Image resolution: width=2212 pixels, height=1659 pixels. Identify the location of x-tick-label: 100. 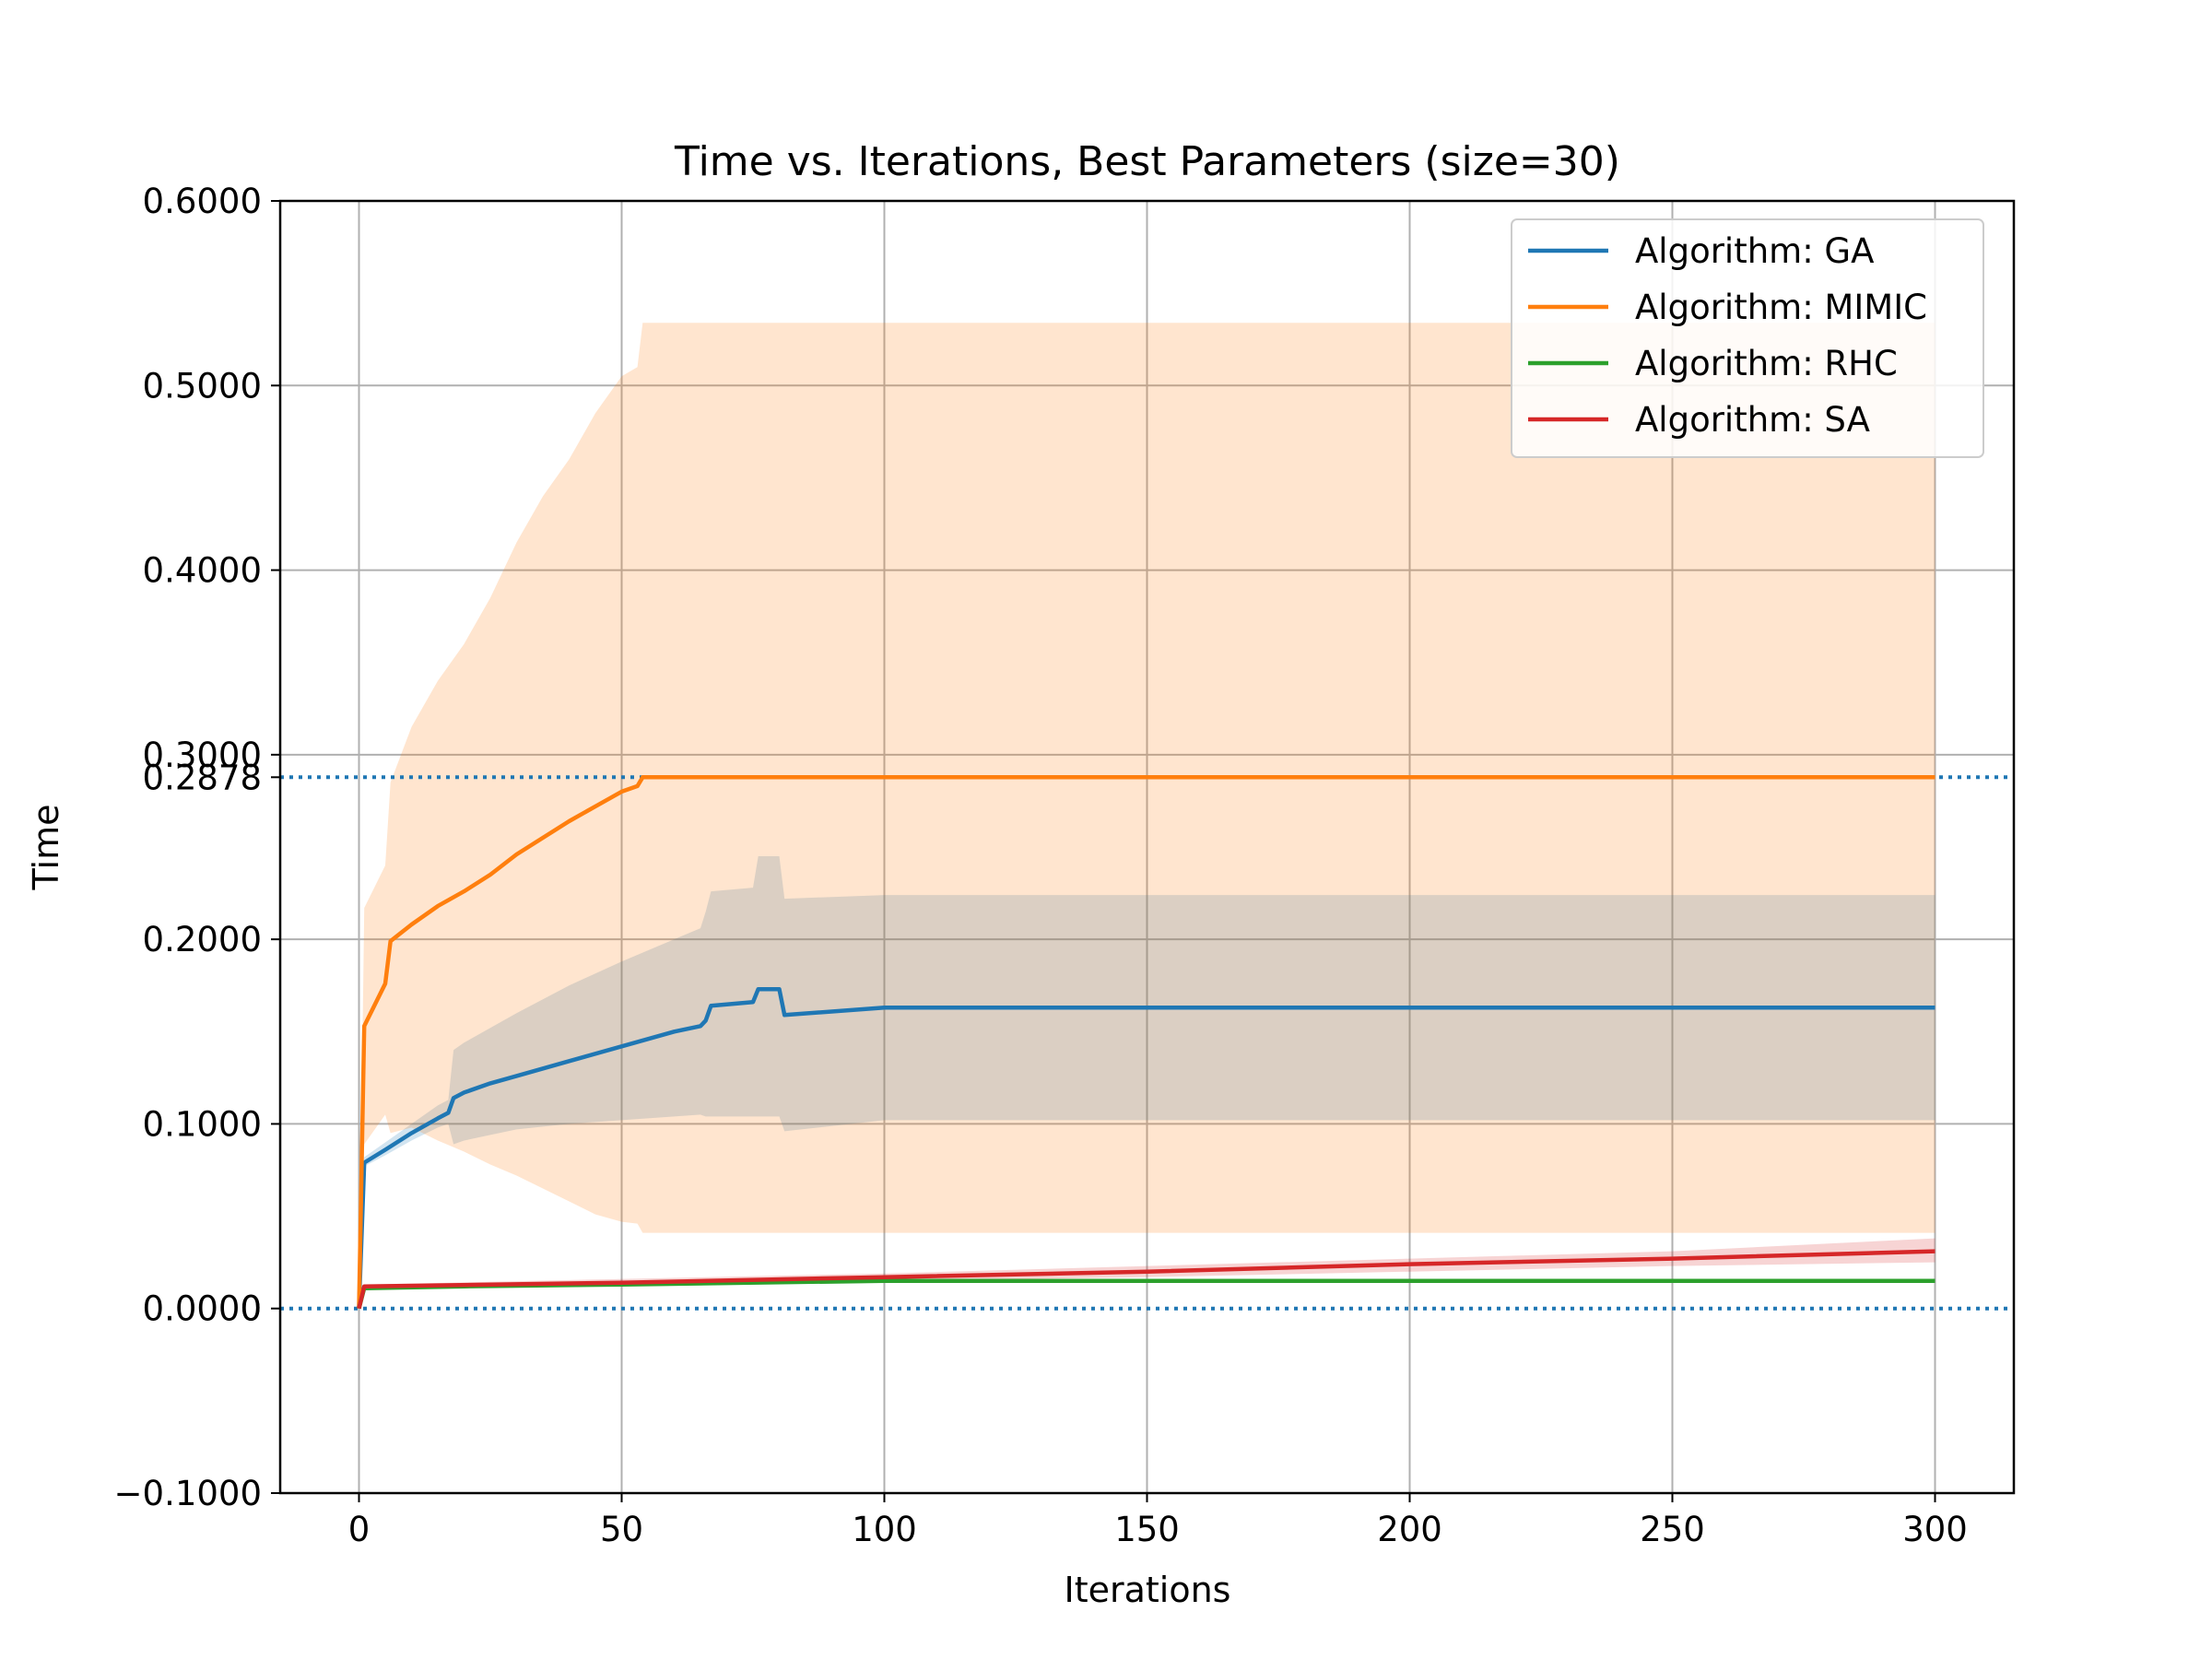
(884, 1529).